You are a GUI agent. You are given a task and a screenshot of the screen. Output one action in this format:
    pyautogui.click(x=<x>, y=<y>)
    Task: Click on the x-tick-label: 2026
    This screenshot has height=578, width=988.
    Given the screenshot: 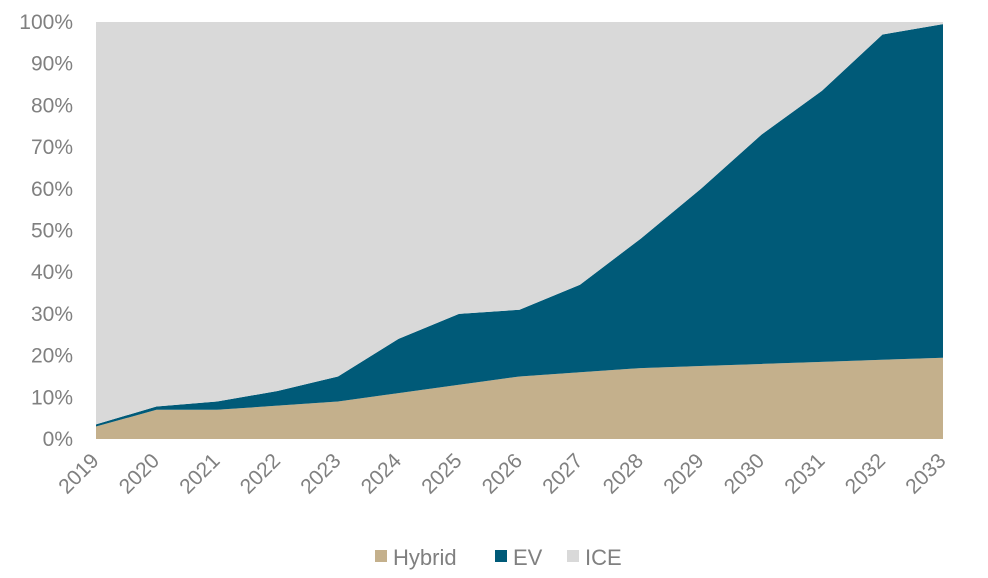 What is the action you would take?
    pyautogui.click(x=502, y=473)
    